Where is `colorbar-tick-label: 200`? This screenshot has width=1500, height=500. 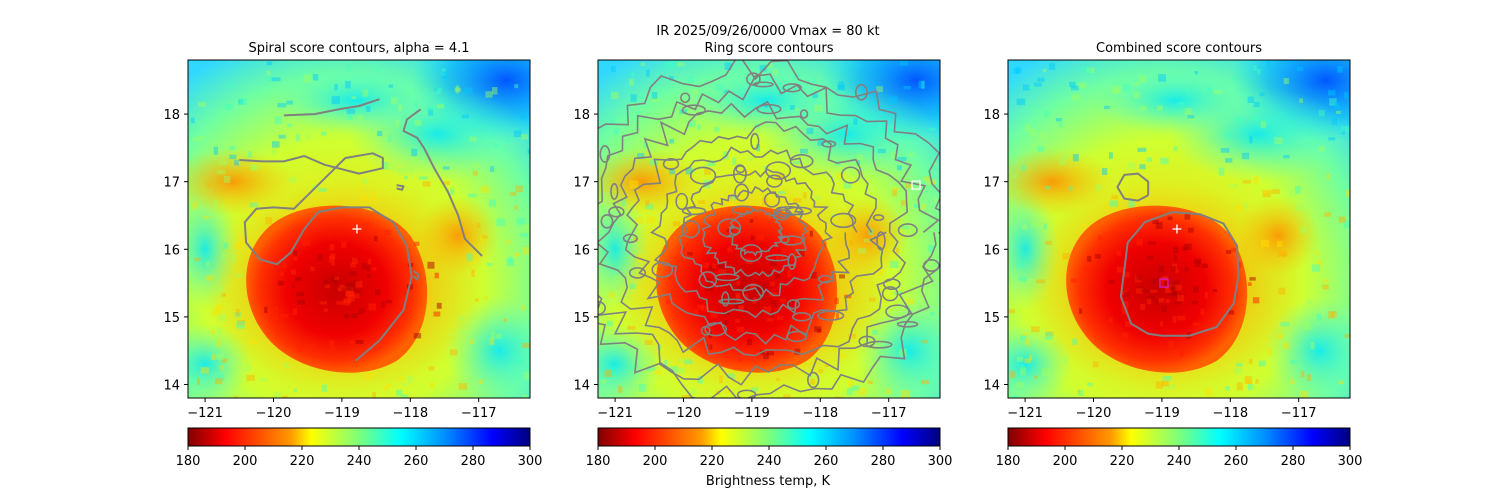 colorbar-tick-label: 200 is located at coordinates (245, 461).